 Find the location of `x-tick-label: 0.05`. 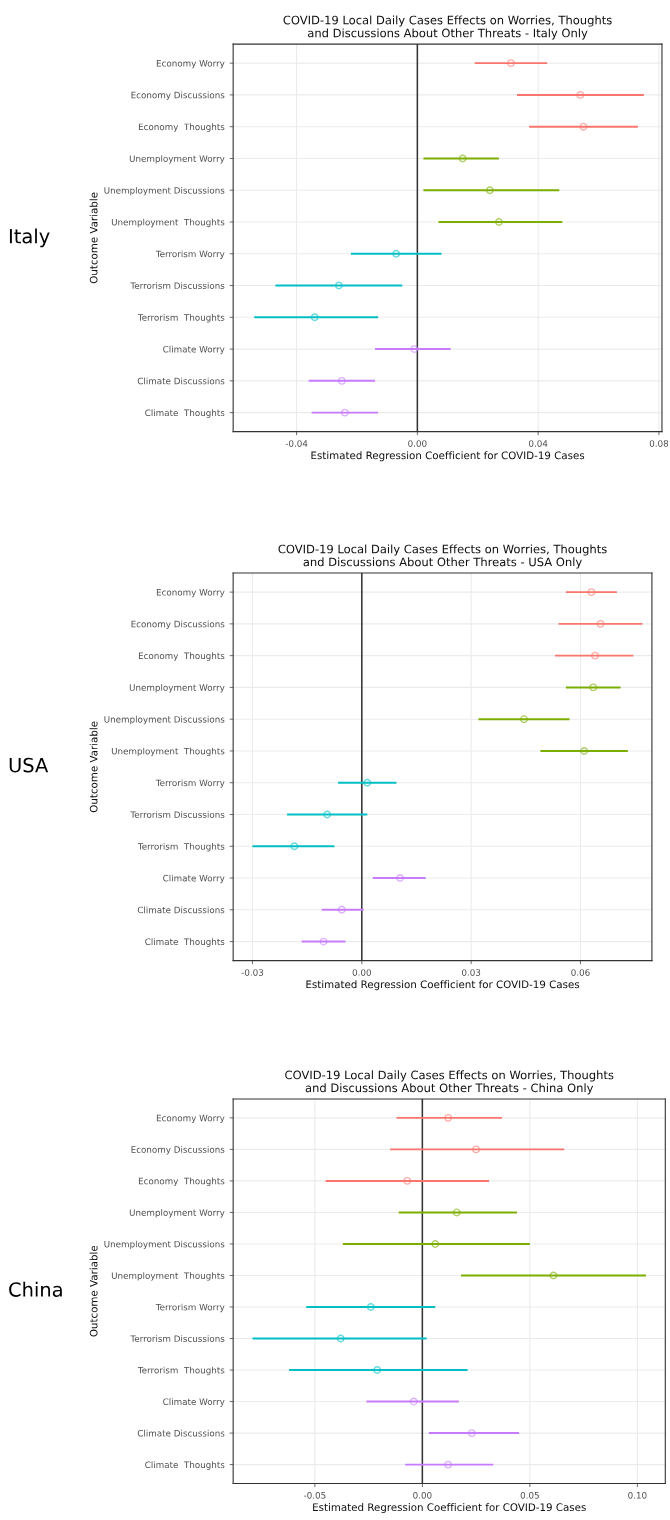

x-tick-label: 0.05 is located at coordinates (529, 1495).